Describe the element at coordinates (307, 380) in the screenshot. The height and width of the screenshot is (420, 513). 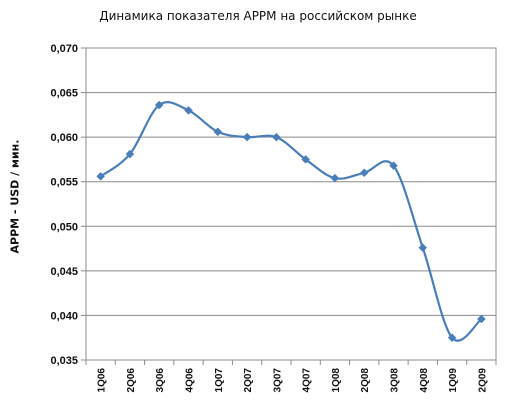
I see `x-tick-label: 4Q07` at that location.